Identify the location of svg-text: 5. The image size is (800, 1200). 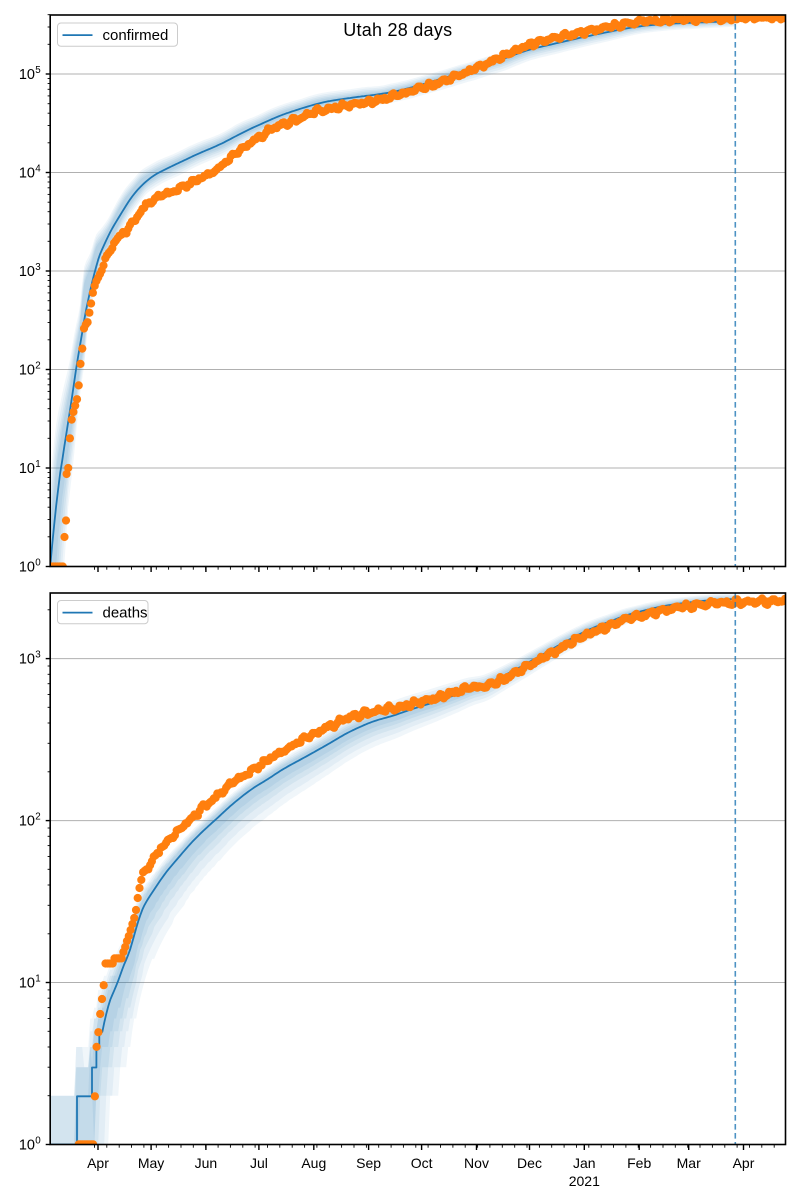
(38, 70).